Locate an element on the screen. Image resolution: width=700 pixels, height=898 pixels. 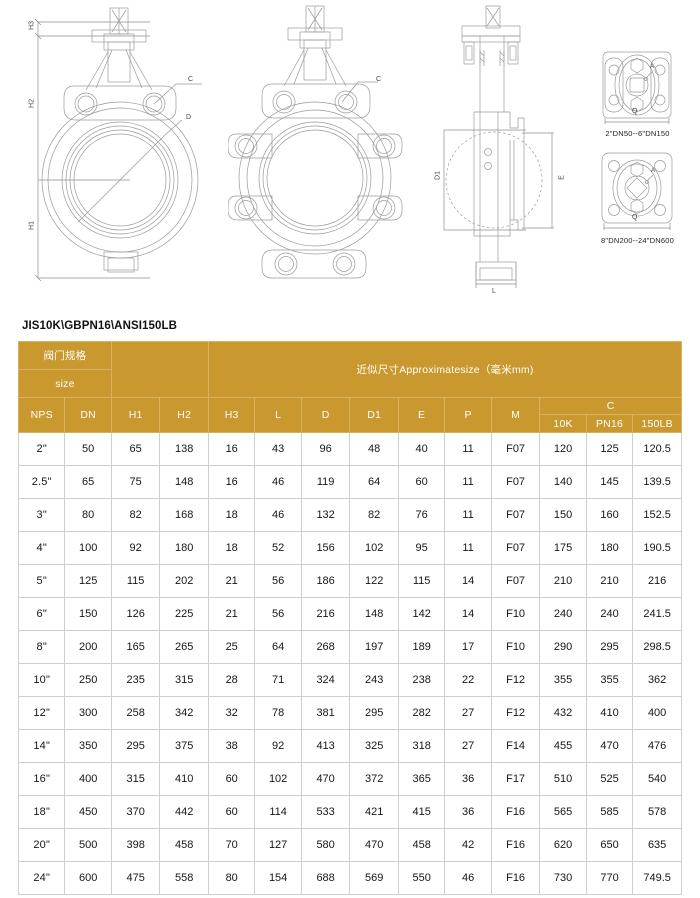
table-cell: 342 is located at coordinates (184, 713).